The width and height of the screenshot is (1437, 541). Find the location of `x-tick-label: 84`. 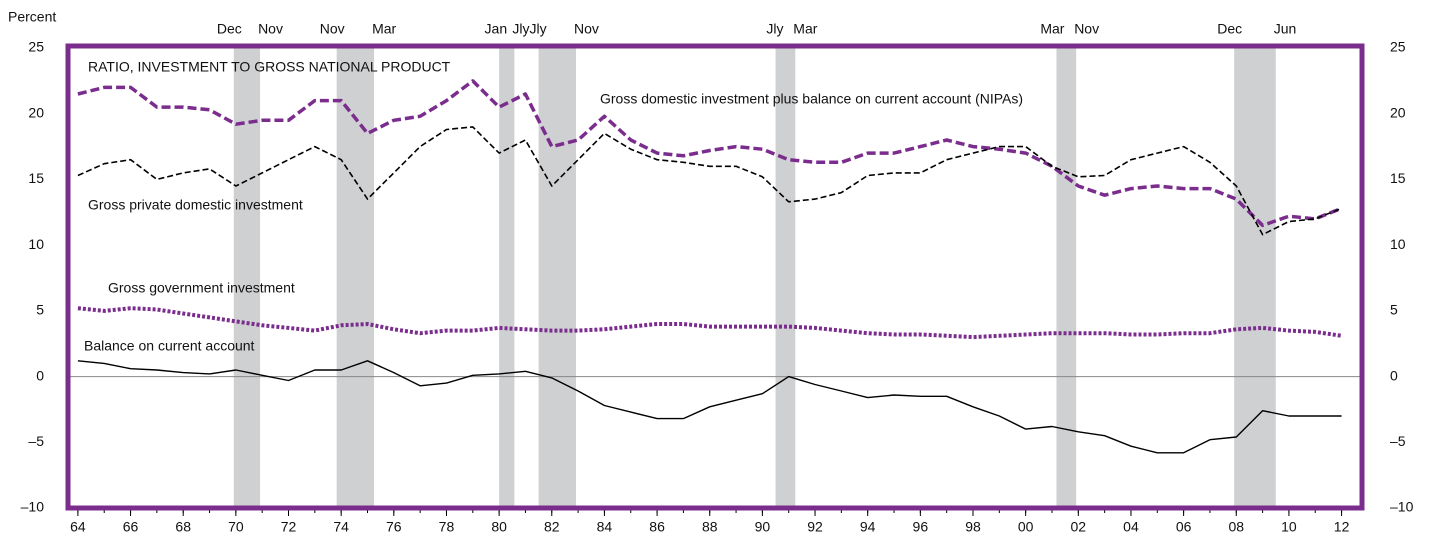

x-tick-label: 84 is located at coordinates (605, 527).